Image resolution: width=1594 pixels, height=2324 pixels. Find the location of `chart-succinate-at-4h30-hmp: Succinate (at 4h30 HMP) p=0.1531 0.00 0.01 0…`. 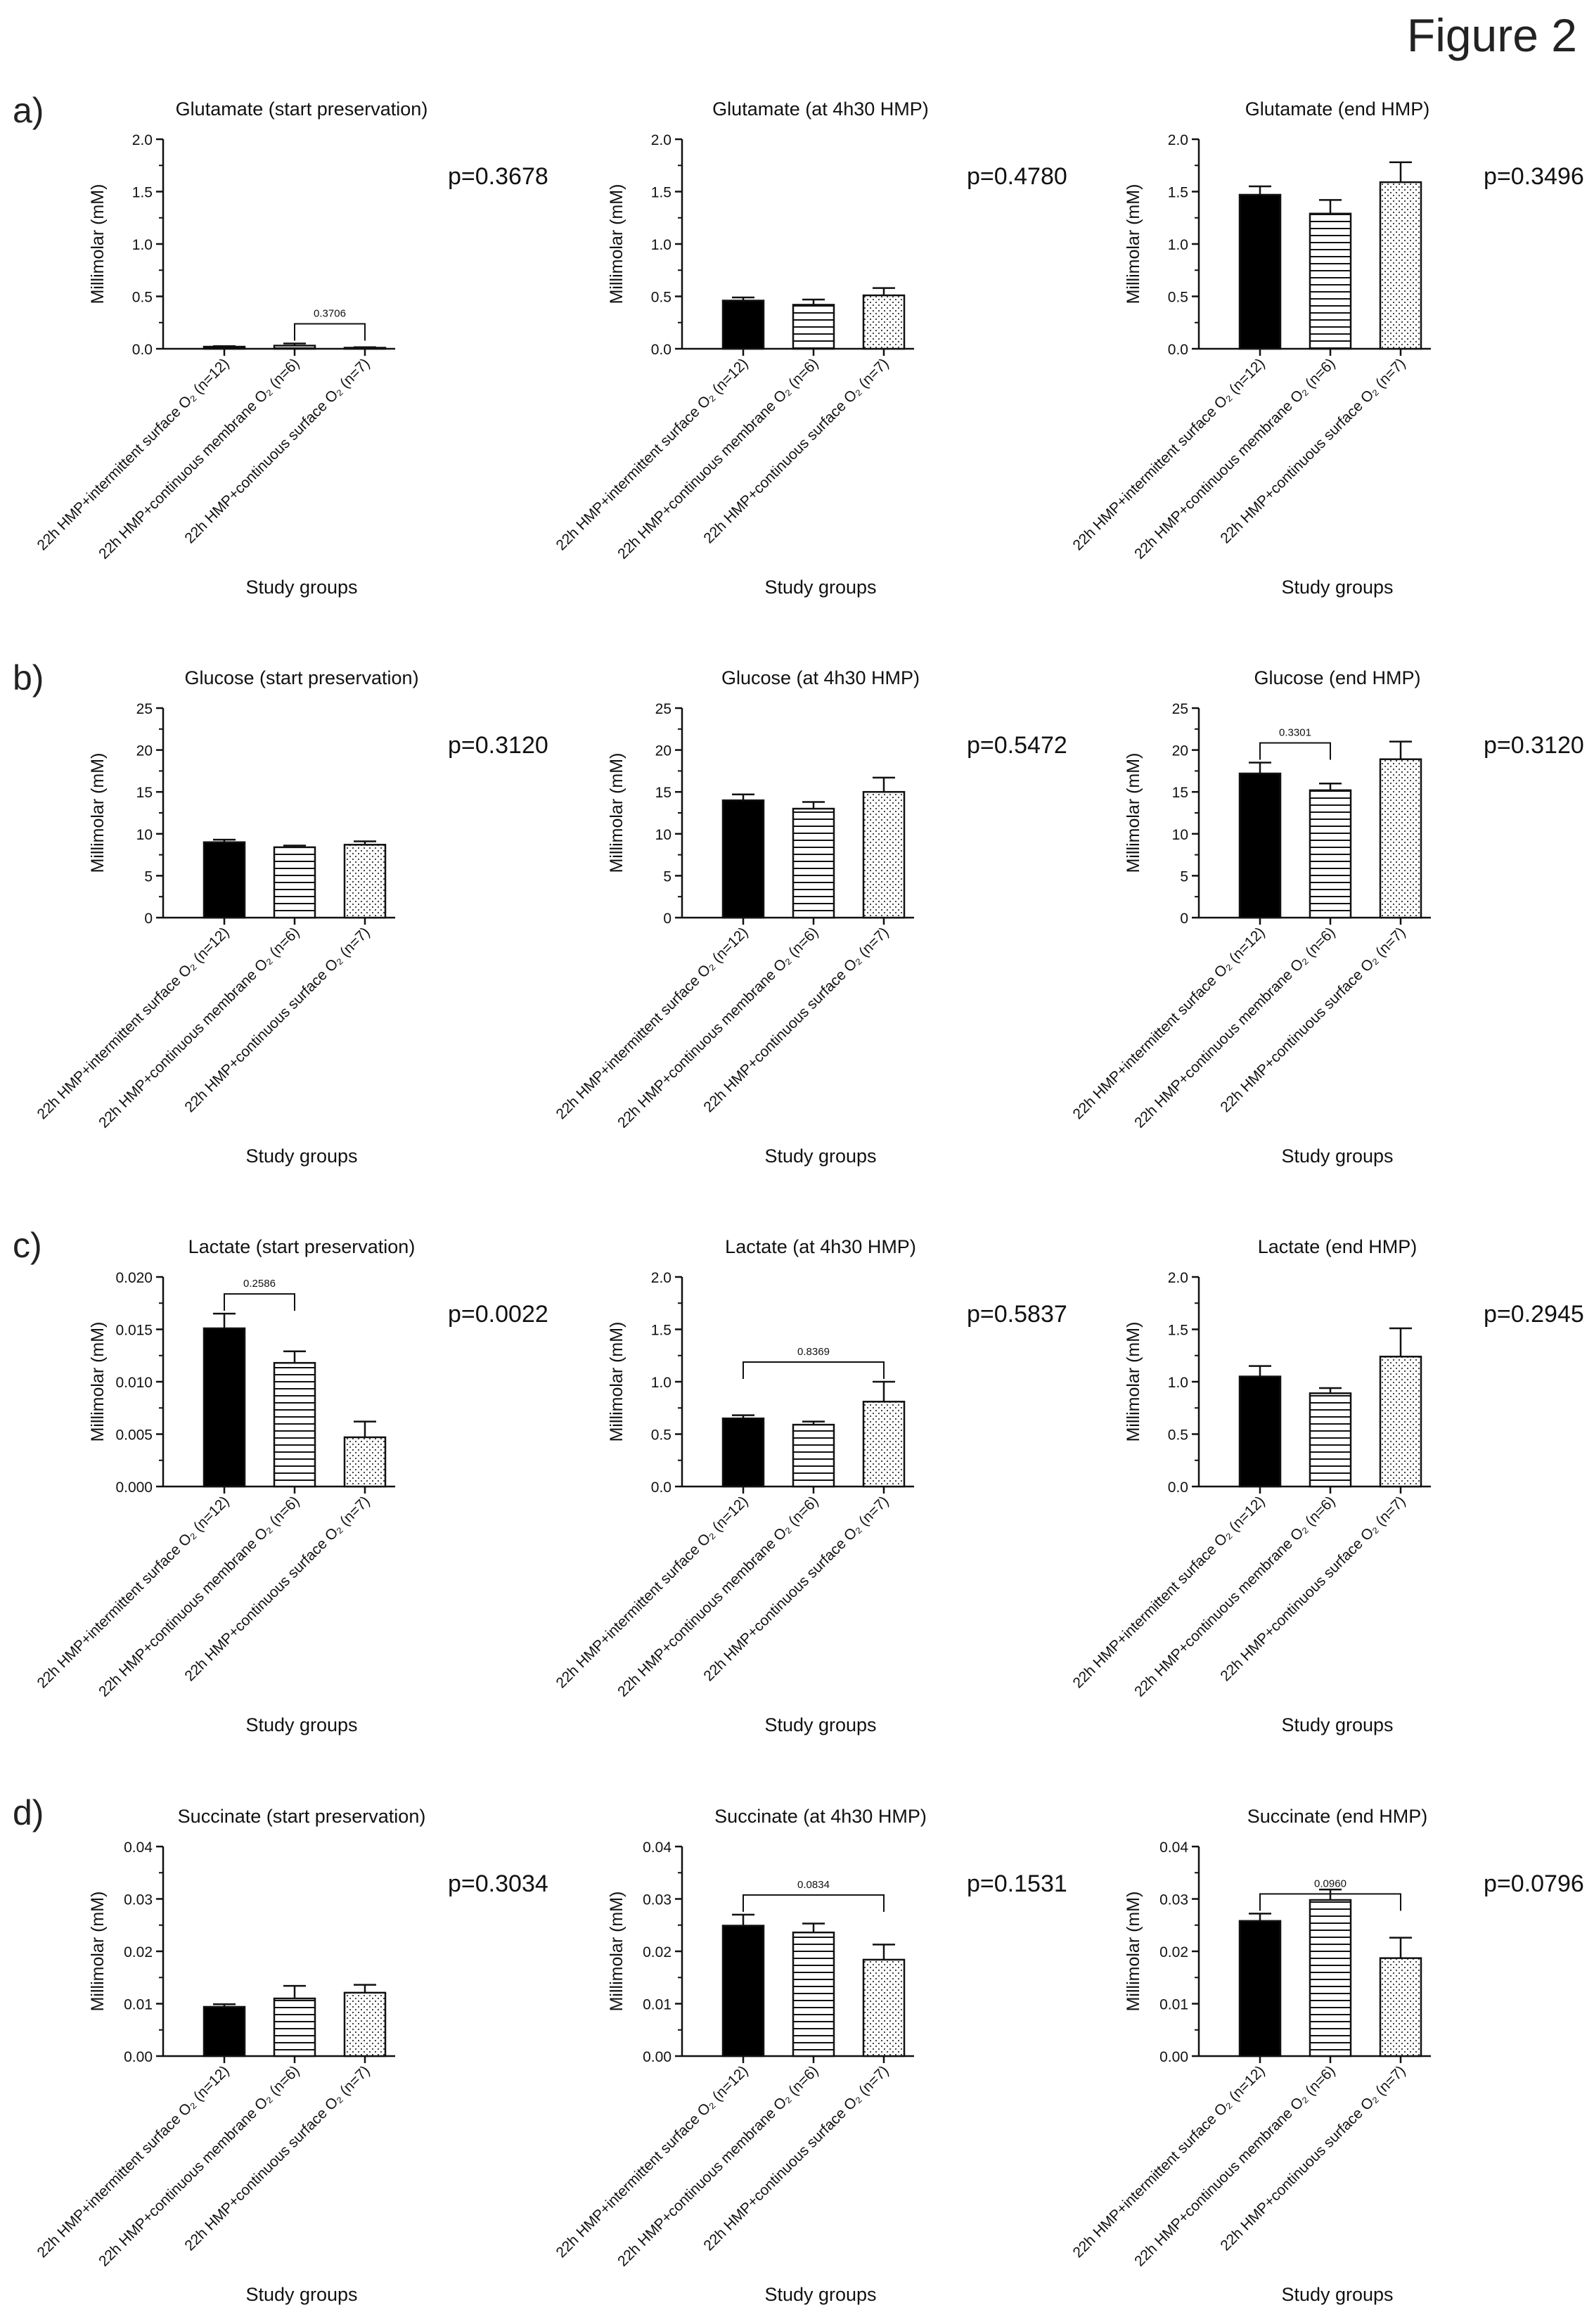

chart-succinate-at-4h30-hmp: Succinate (at 4h30 HMP) p=0.1531 0.00 0.01 0… is located at coordinates (810, 2055).